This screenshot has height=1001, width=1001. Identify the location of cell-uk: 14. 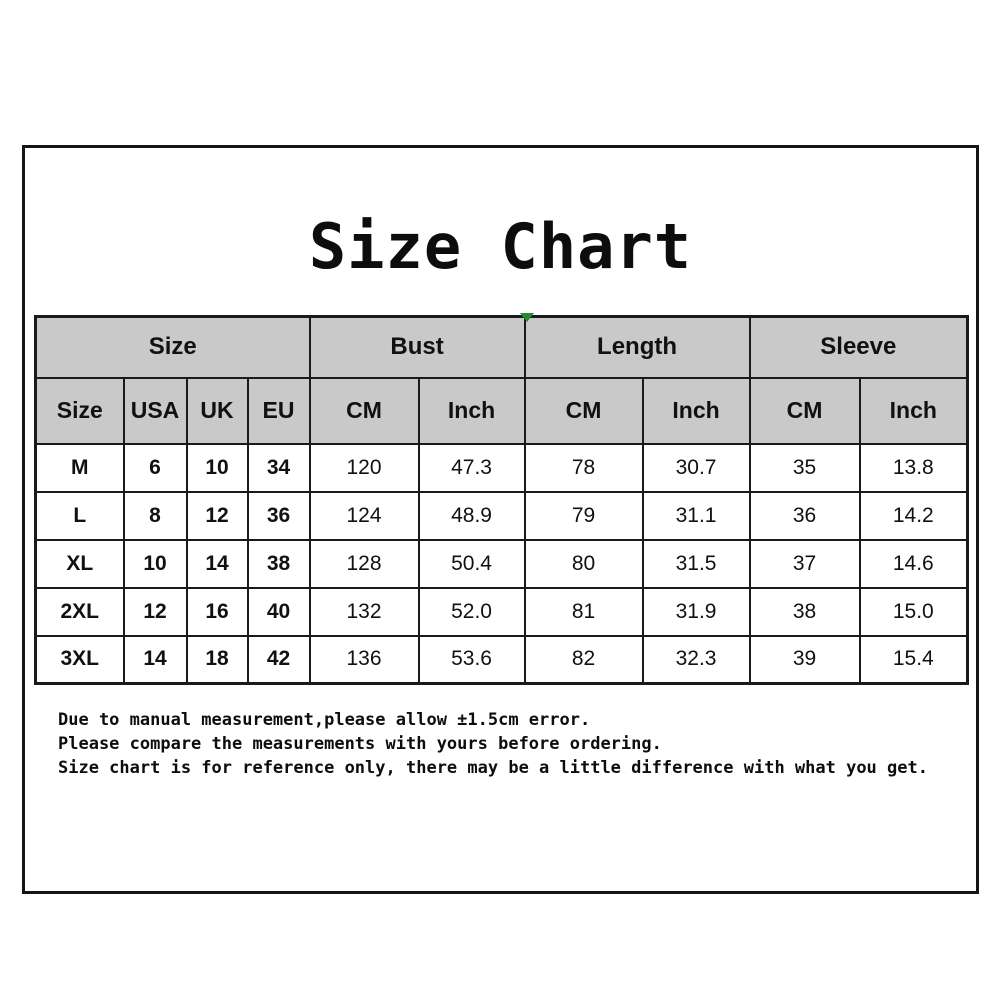
(217, 563).